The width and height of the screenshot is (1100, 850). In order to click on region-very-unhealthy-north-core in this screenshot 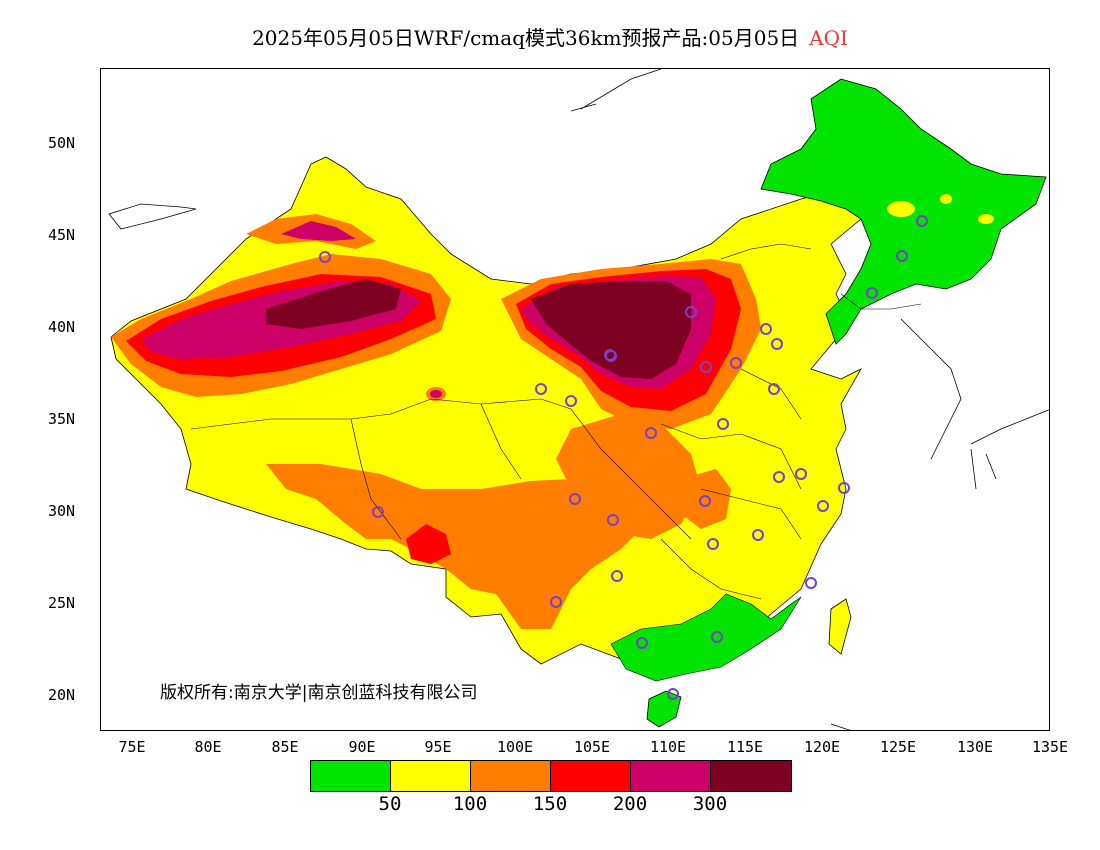, I will do `click(318, 231)`.